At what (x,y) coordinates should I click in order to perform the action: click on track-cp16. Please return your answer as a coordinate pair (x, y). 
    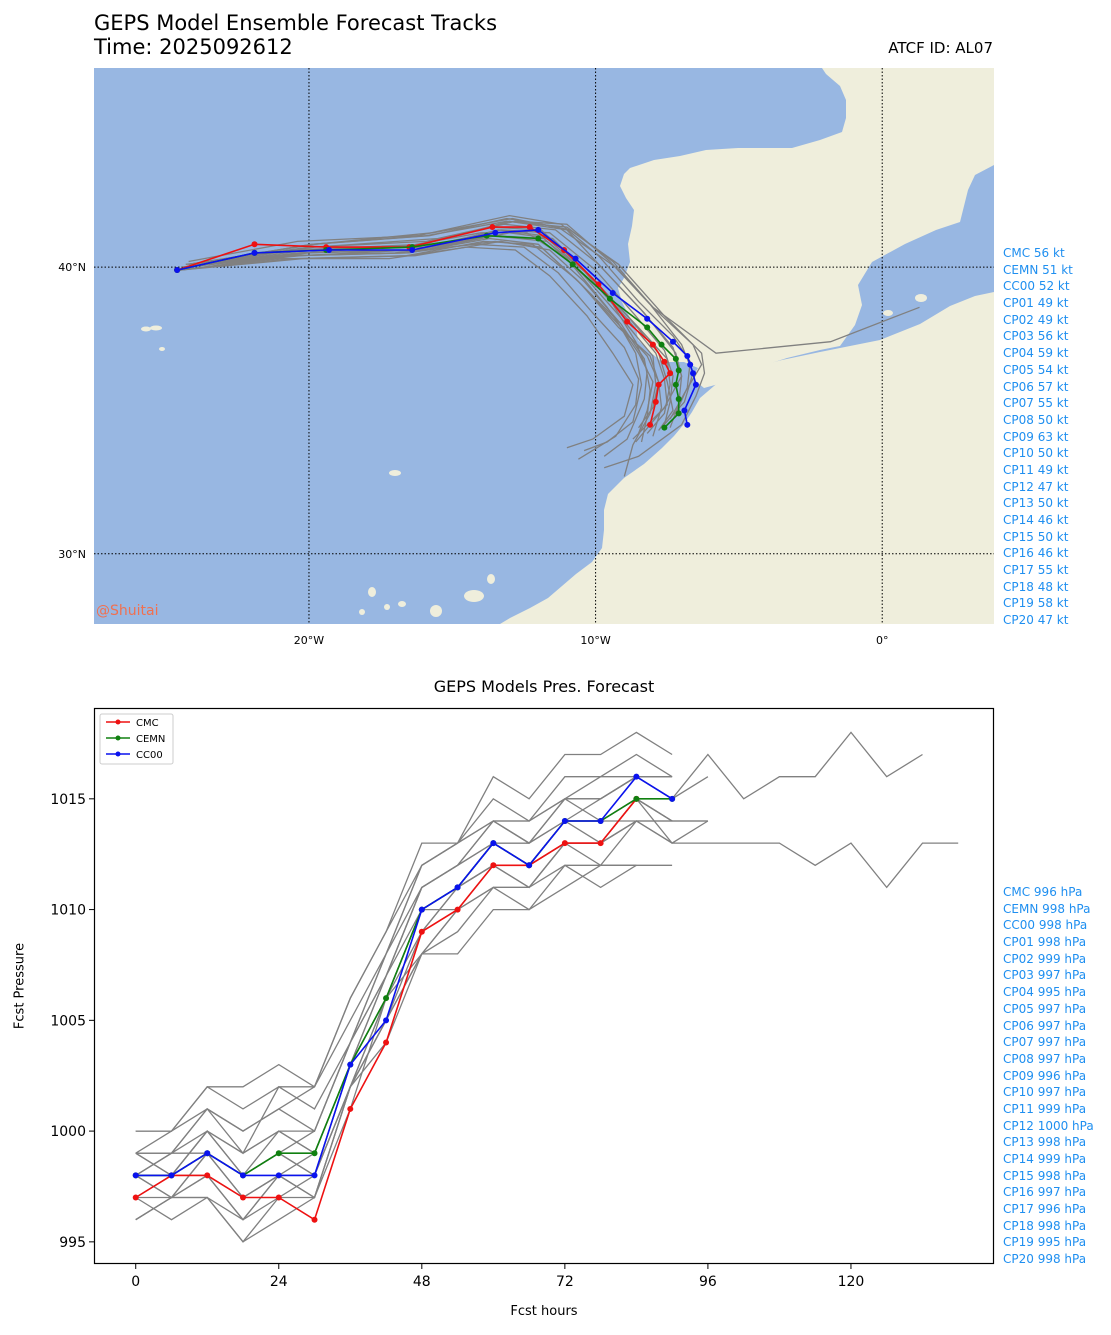
    Looking at the image, I should click on (411, 346).